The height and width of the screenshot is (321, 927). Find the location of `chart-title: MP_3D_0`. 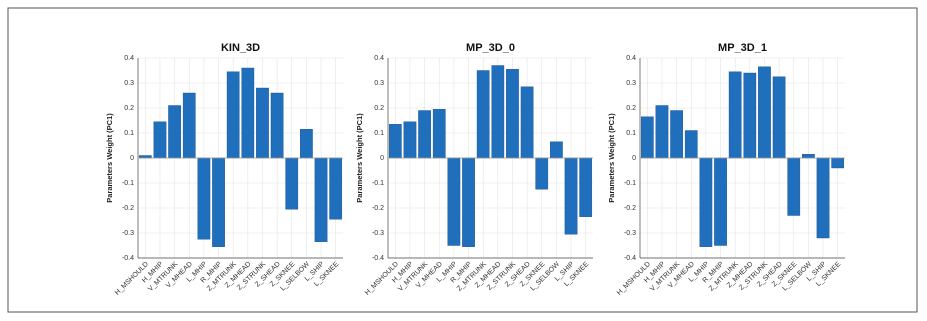

chart-title: MP_3D_0 is located at coordinates (490, 48).